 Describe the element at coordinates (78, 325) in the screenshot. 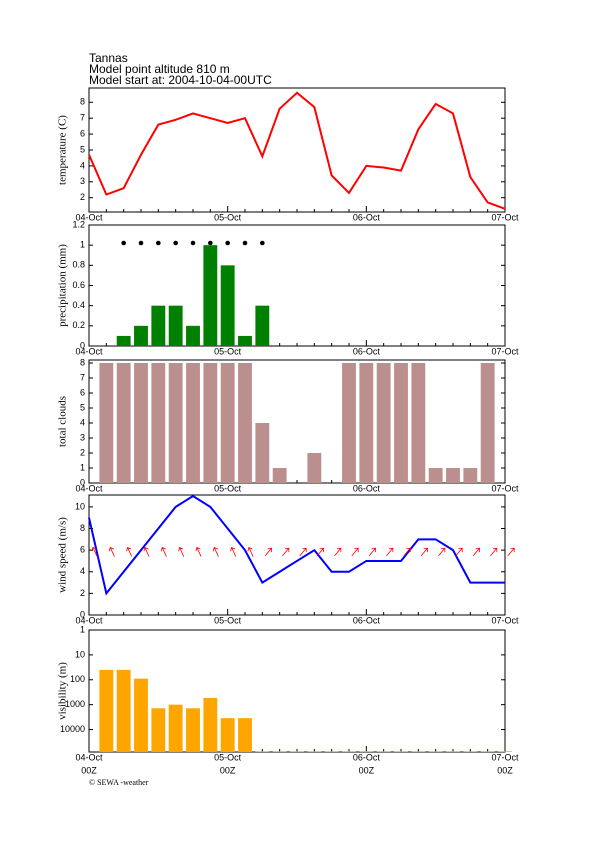

I see `y-tick-label: 0.2` at that location.